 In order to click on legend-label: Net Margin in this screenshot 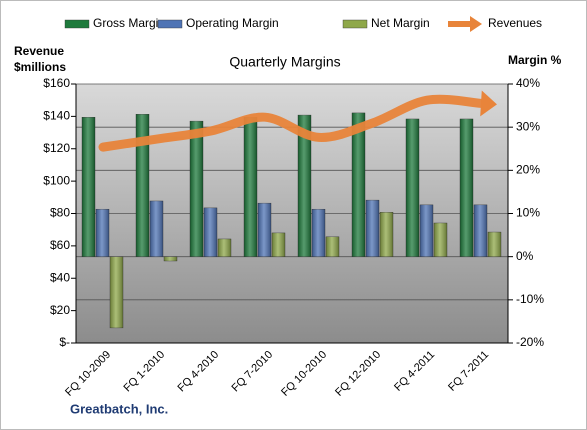, I will do `click(400, 23)`.